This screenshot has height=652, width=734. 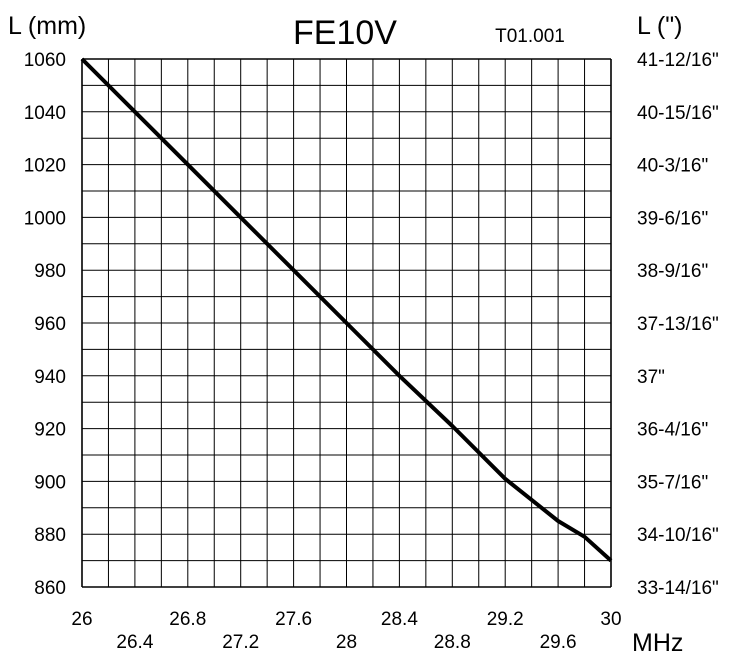 I want to click on y-tick-label-right: 41-12/16", so click(x=678, y=60).